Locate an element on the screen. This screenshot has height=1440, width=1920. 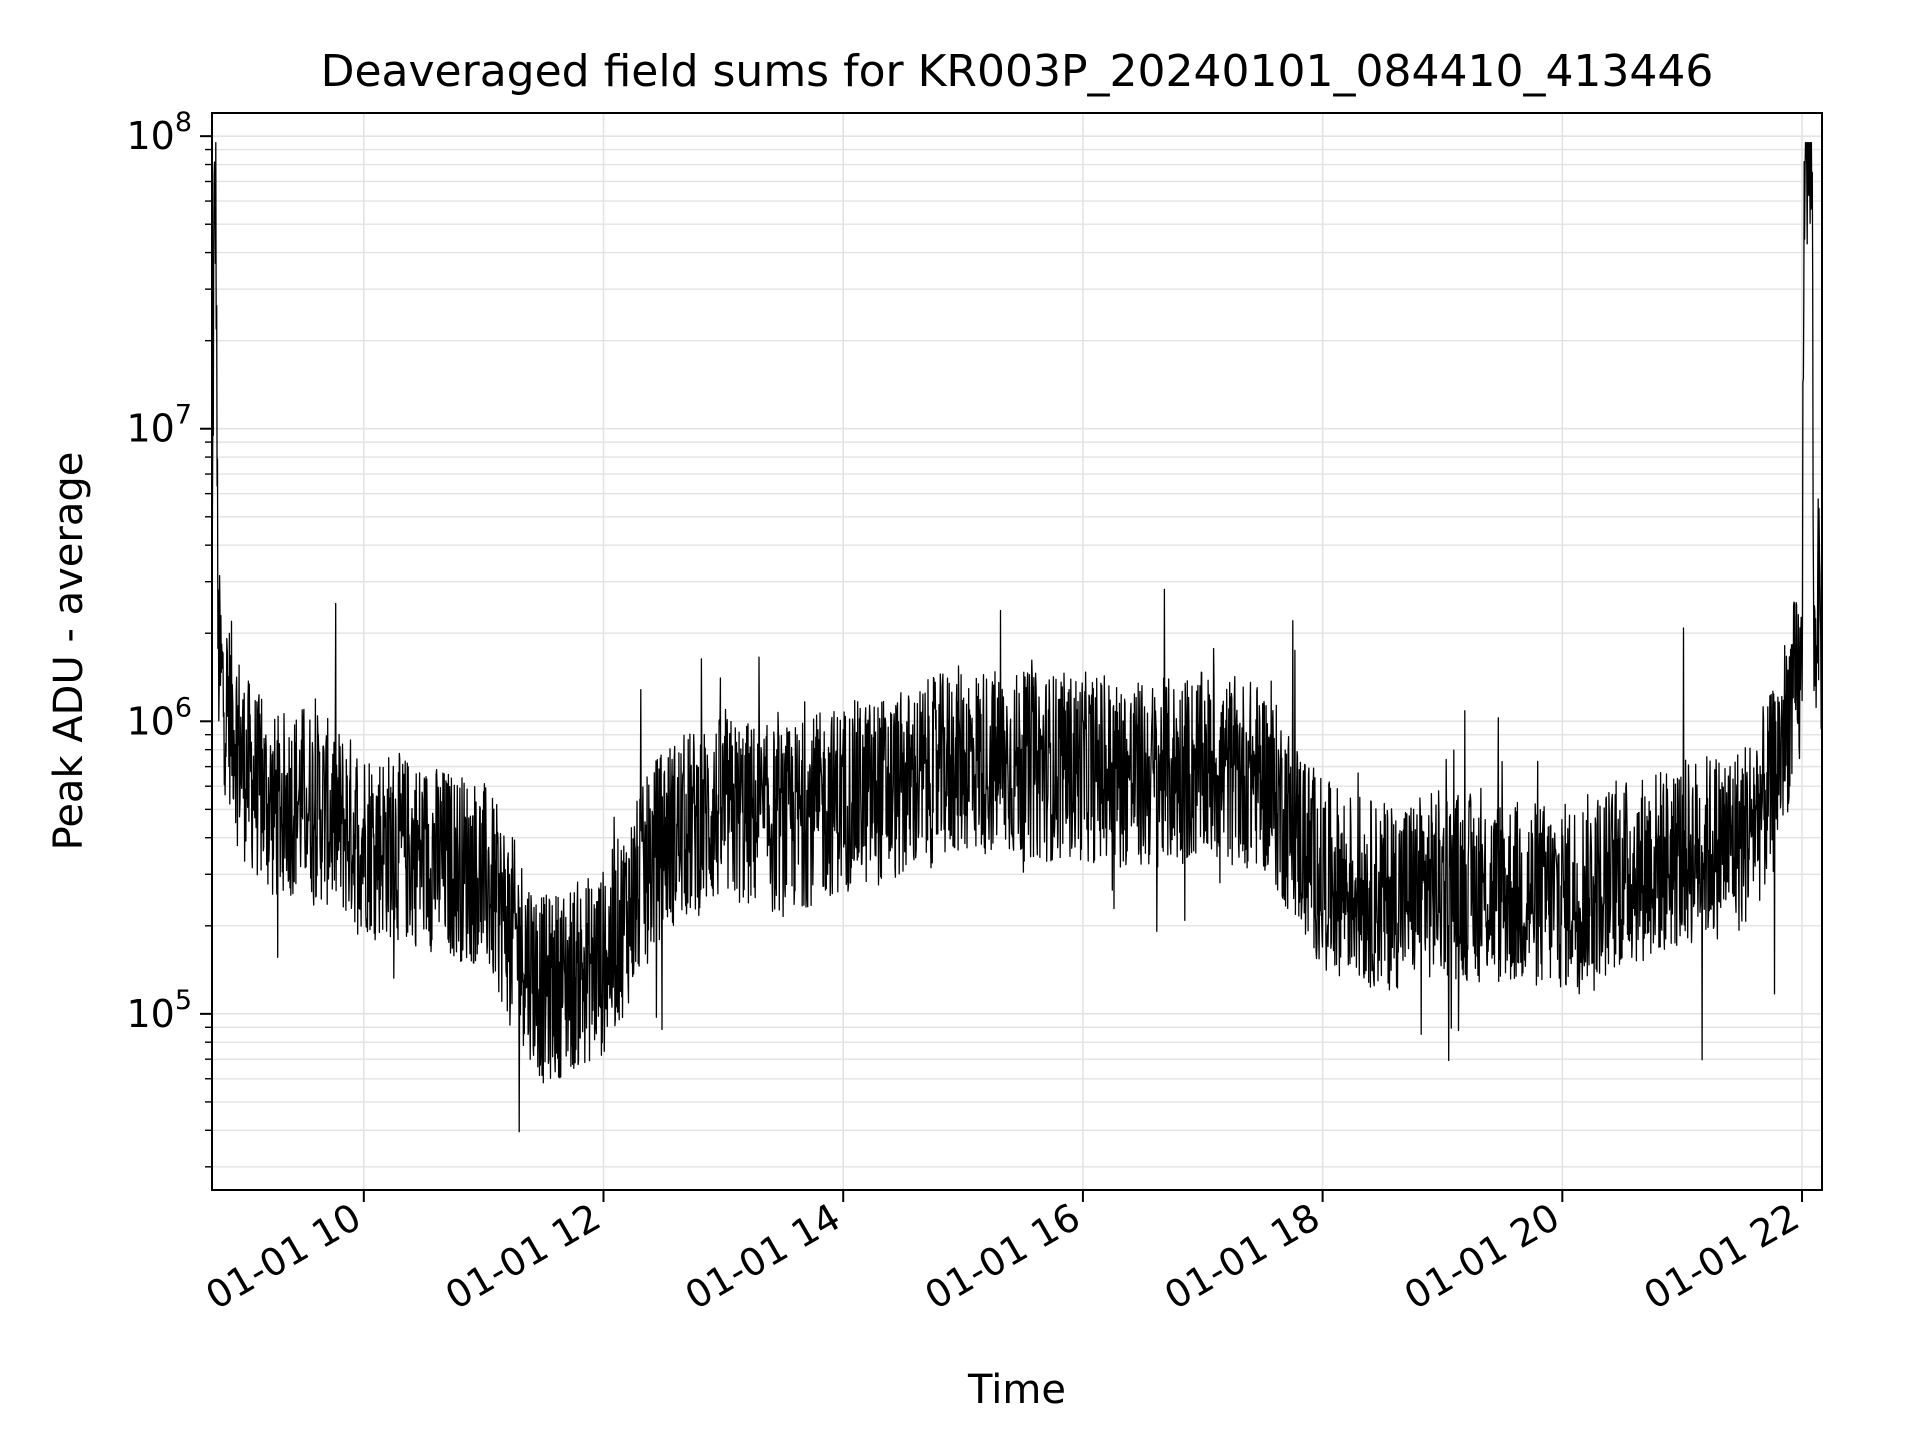
y-tick-label: 10⁷ is located at coordinates (159, 425).